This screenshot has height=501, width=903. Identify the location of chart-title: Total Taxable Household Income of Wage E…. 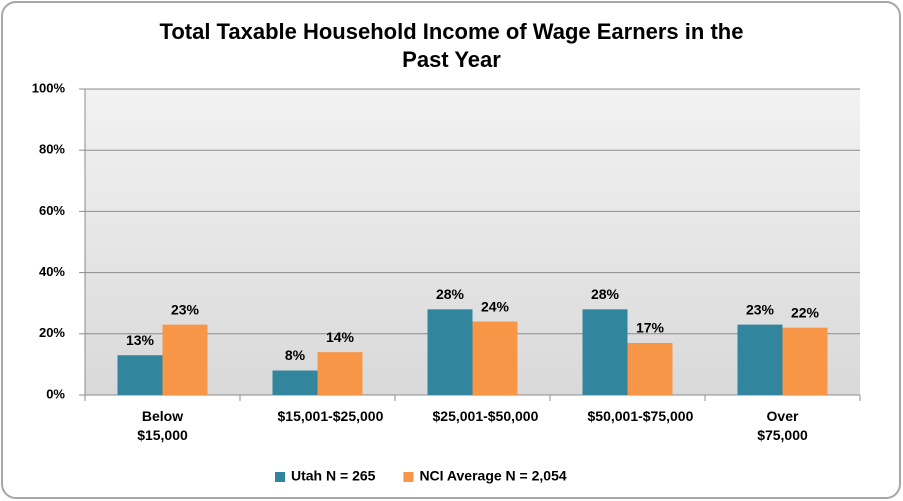
(451, 45).